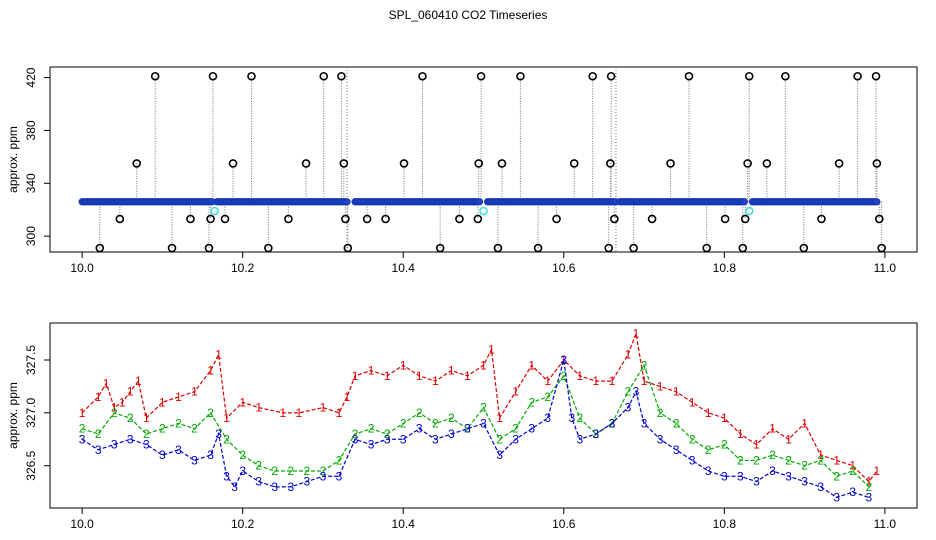 The image size is (936, 540). What do you see at coordinates (404, 524) in the screenshot?
I see `bottom-x-tick-label: 10.4` at bounding box center [404, 524].